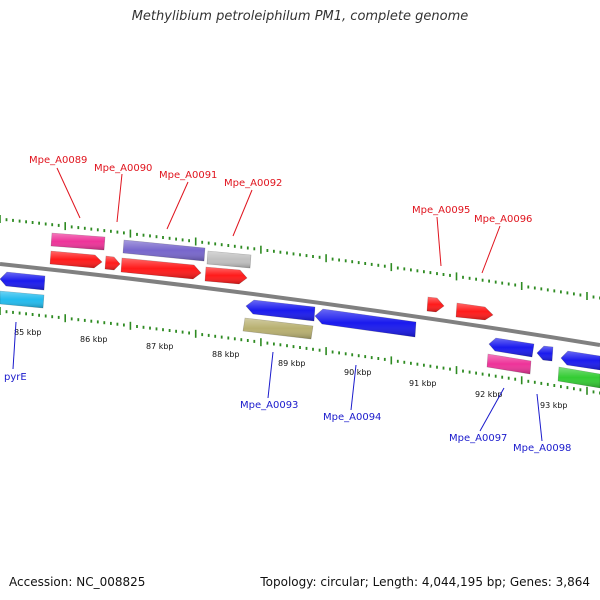 Image resolution: width=600 pixels, height=600 pixels. Describe the element at coordinates (123, 168) in the screenshot. I see `label-mpe-a0090: Mpe_A0090` at that location.